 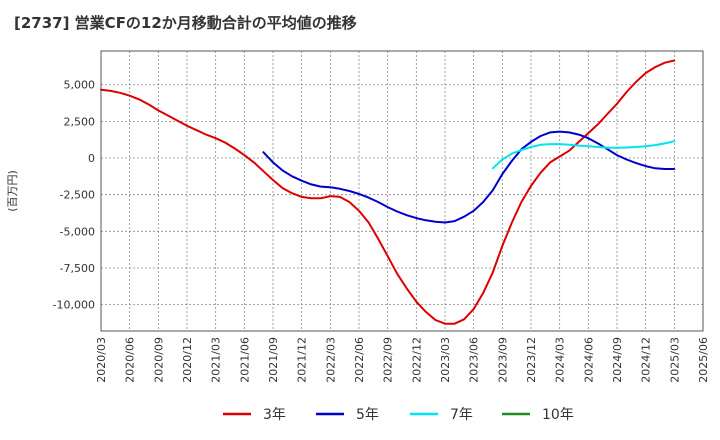 What do you see at coordinates (187, 360) in the screenshot?
I see `x-tick-label: 2020/12` at bounding box center [187, 360].